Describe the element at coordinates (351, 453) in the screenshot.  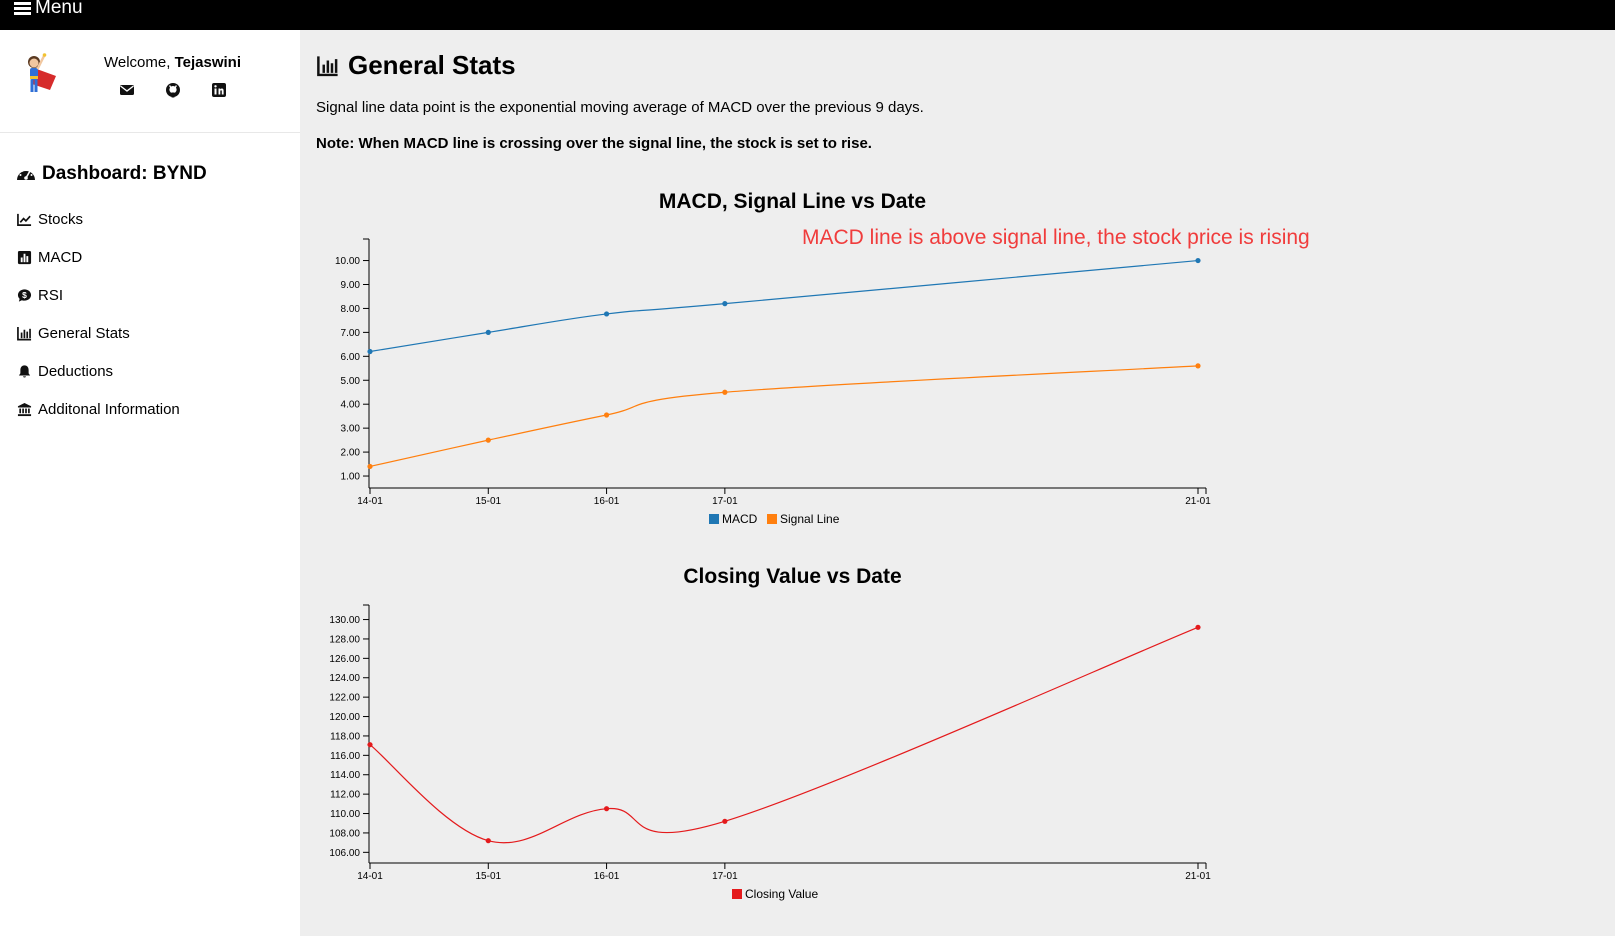
I see `y-tick-label: 2.00` at that location.